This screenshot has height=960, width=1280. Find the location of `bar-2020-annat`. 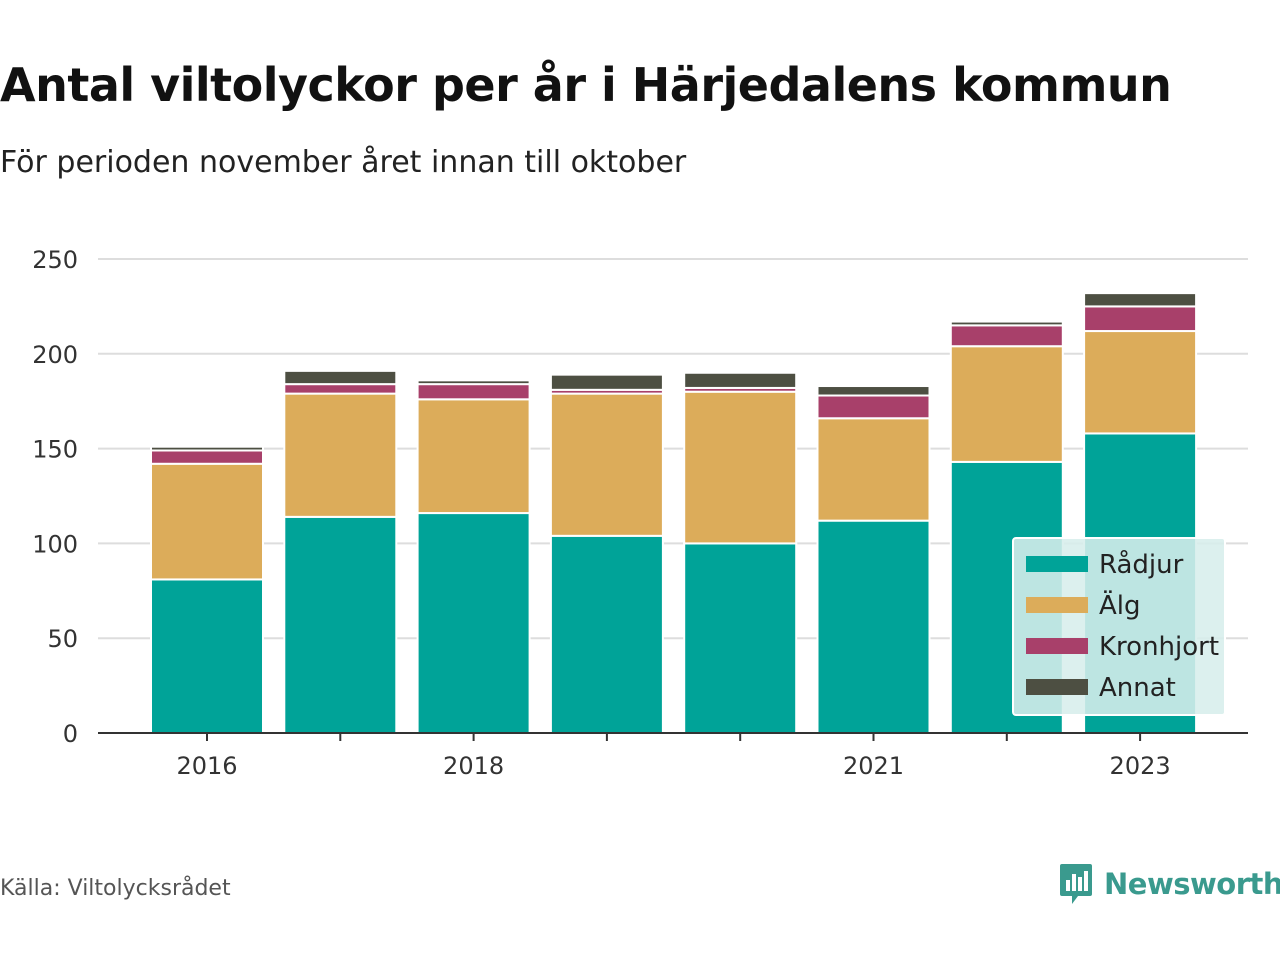

bar-2020-annat is located at coordinates (740, 380).